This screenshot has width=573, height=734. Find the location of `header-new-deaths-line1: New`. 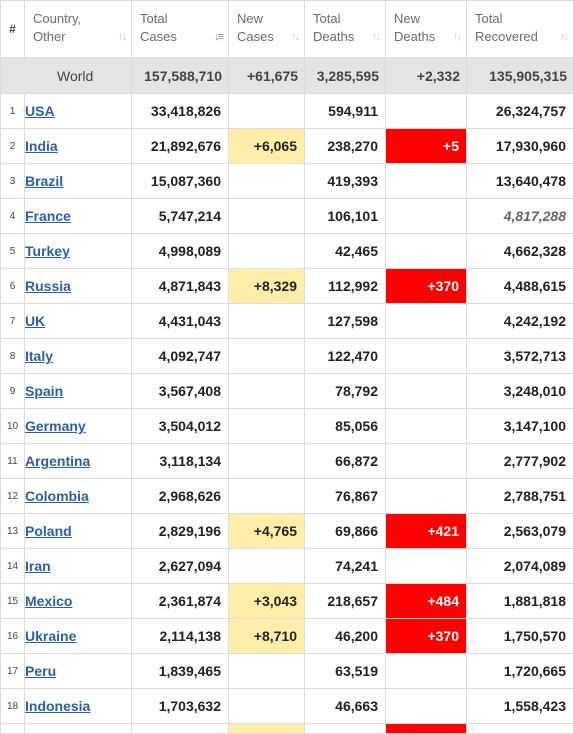

header-new-deaths-line1: New is located at coordinates (407, 18).